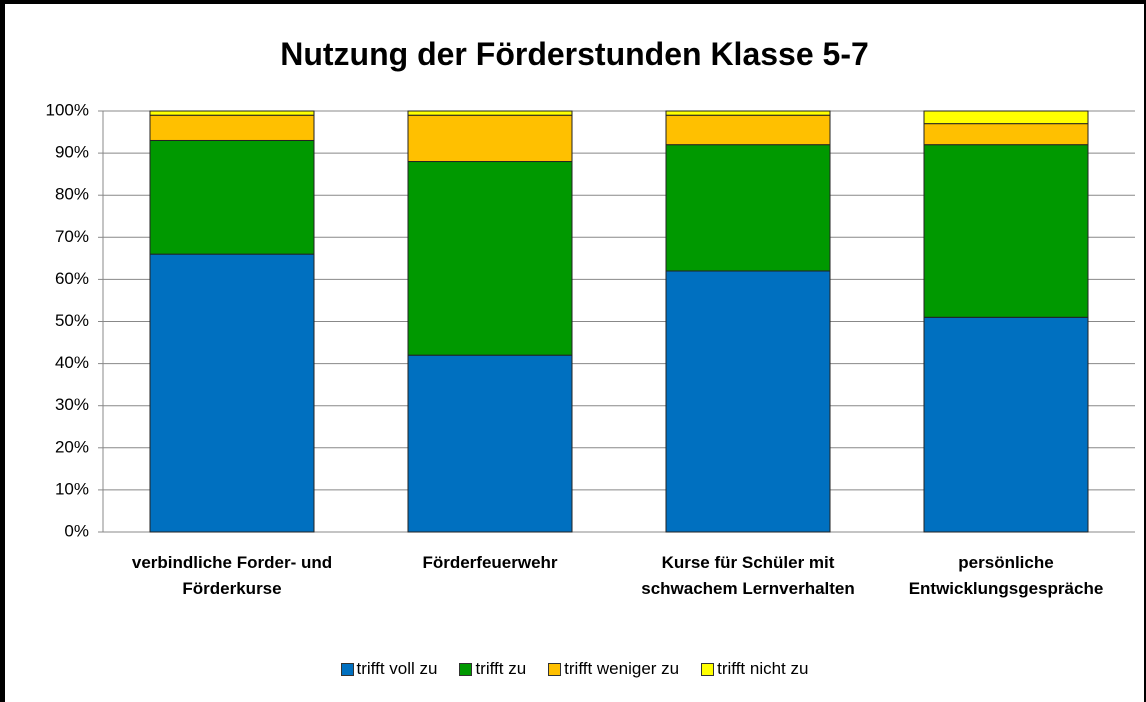  What do you see at coordinates (72, 404) in the screenshot?
I see `y-tick-label: 30%` at bounding box center [72, 404].